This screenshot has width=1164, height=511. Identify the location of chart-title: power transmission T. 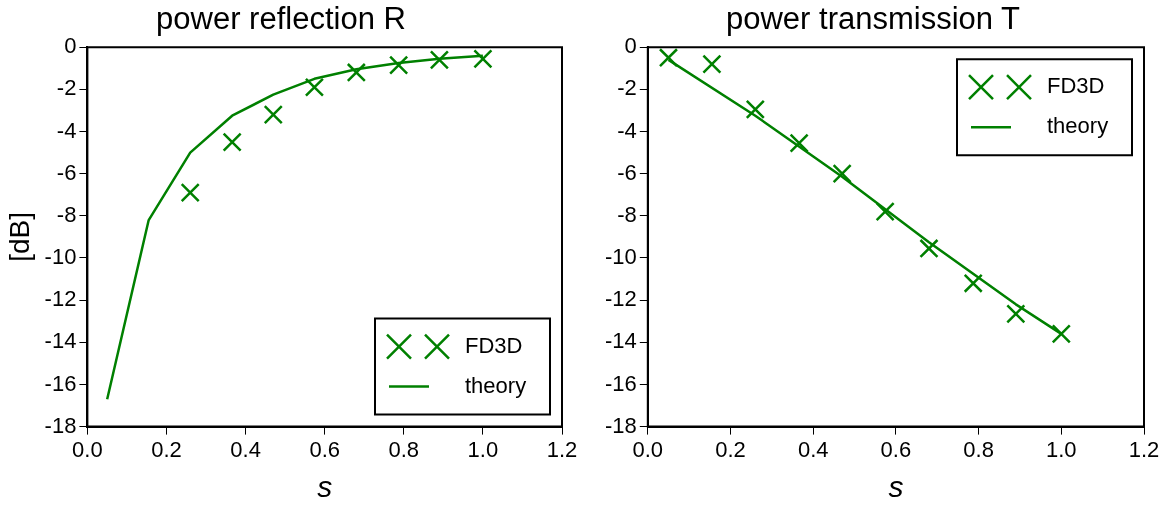
(873, 19).